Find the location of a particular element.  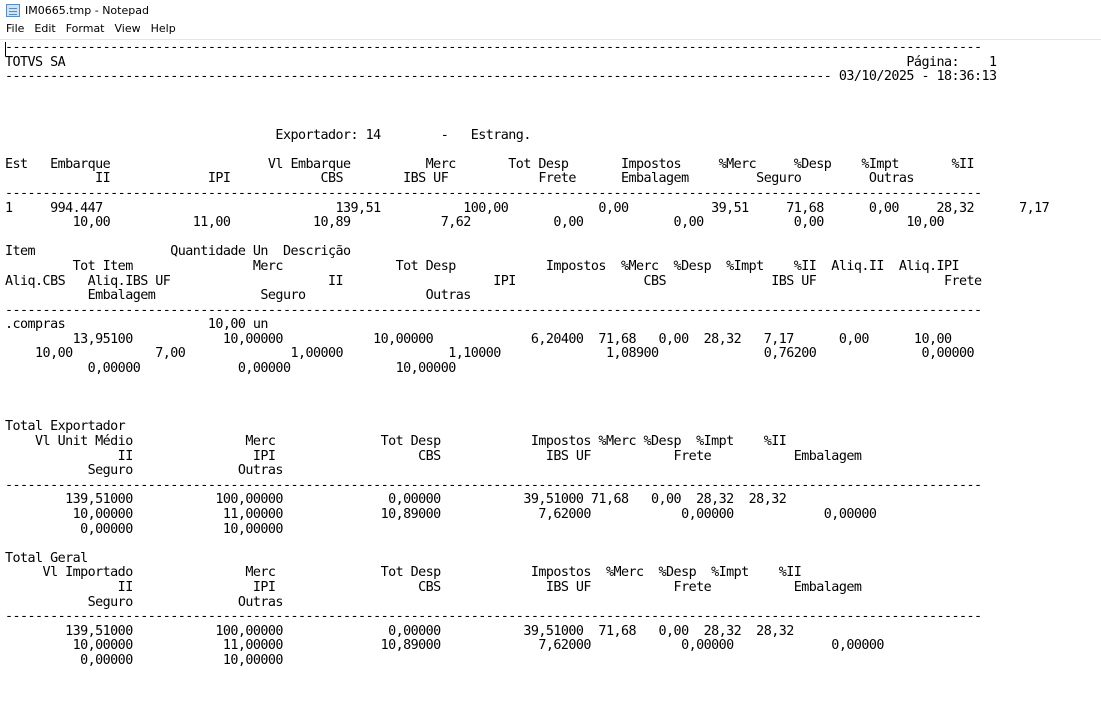

text-line: Item Quantidade Un Descrição is located at coordinates (178, 252).